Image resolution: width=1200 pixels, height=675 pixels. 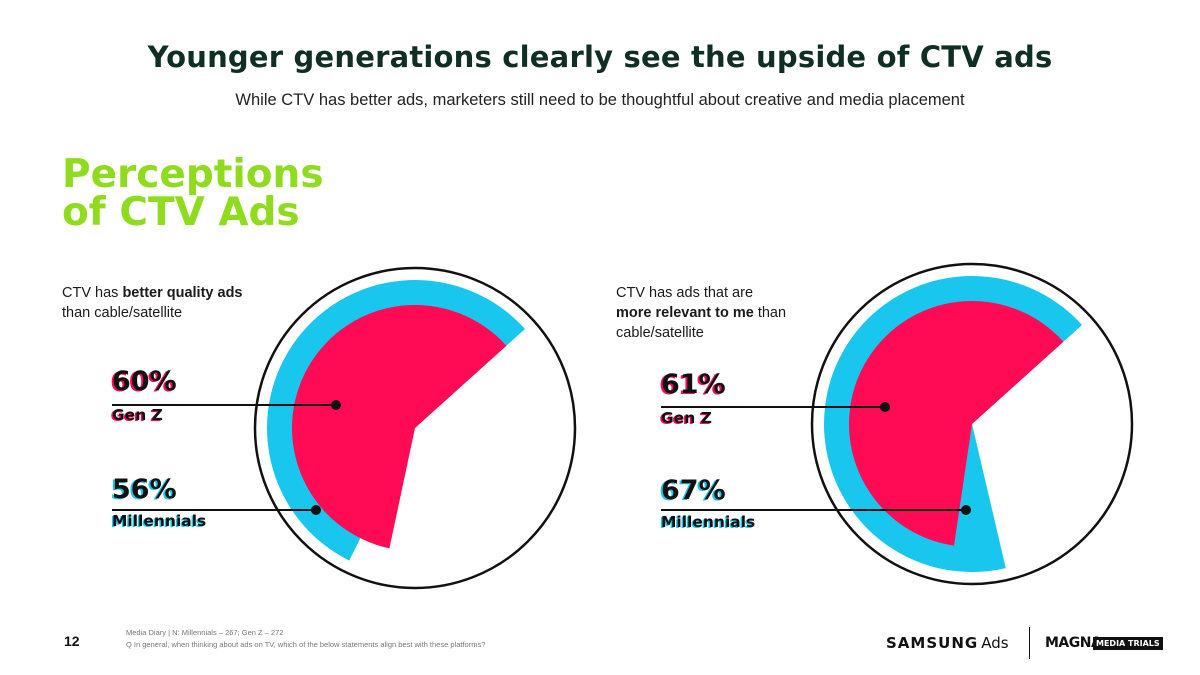 What do you see at coordinates (686, 418) in the screenshot?
I see `chart2-genz-label: Gen Z` at bounding box center [686, 418].